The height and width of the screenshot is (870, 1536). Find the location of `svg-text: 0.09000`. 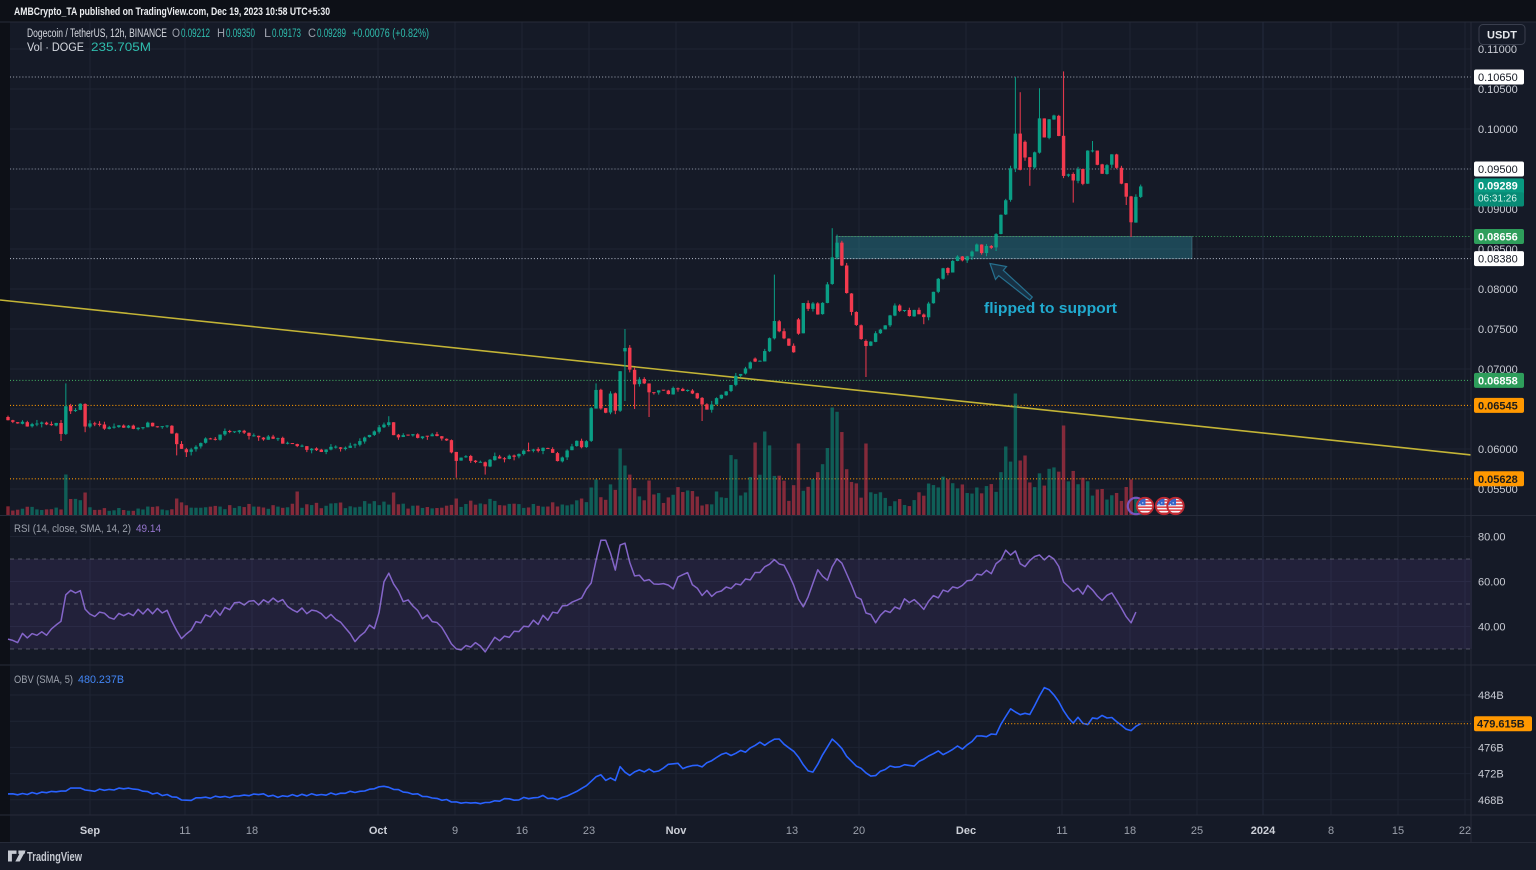

svg-text: 0.09000 is located at coordinates (1498, 210).